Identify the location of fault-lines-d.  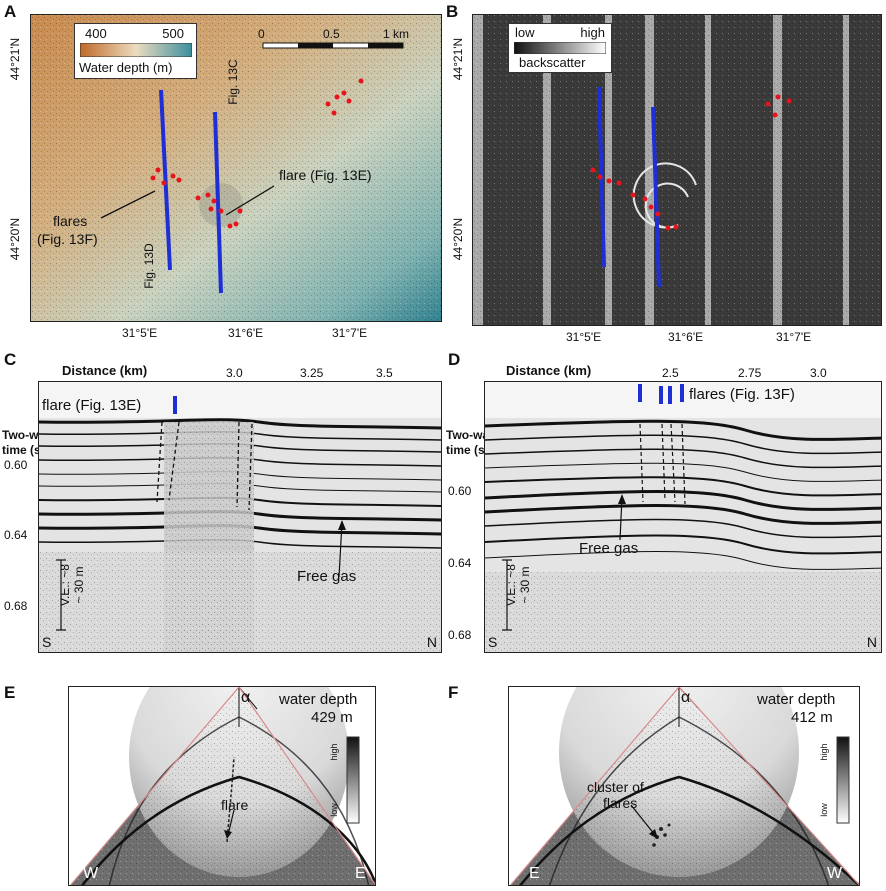
(662, 464).